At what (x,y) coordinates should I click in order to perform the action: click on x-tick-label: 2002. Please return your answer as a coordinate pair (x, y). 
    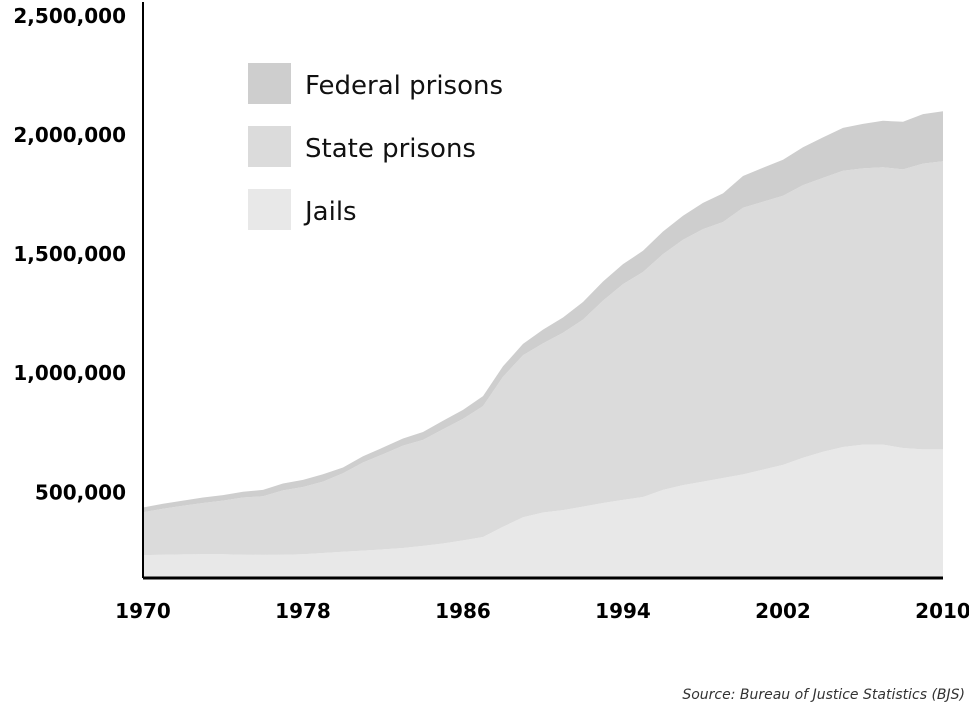
    Looking at the image, I should click on (783, 611).